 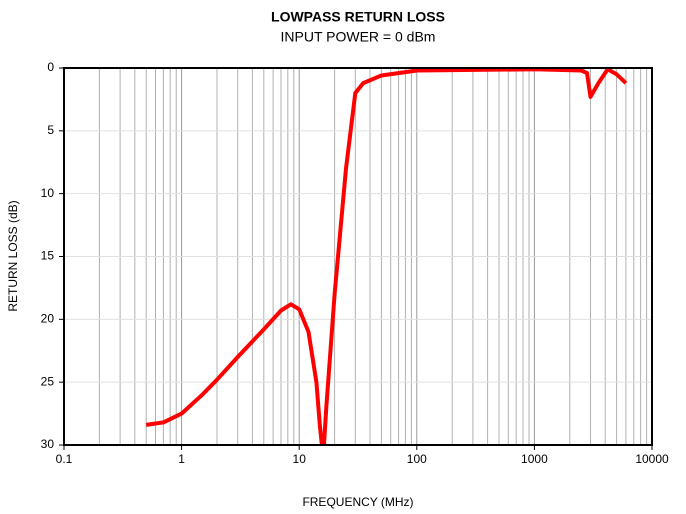 I want to click on x-tick-label: 1, so click(x=181, y=459).